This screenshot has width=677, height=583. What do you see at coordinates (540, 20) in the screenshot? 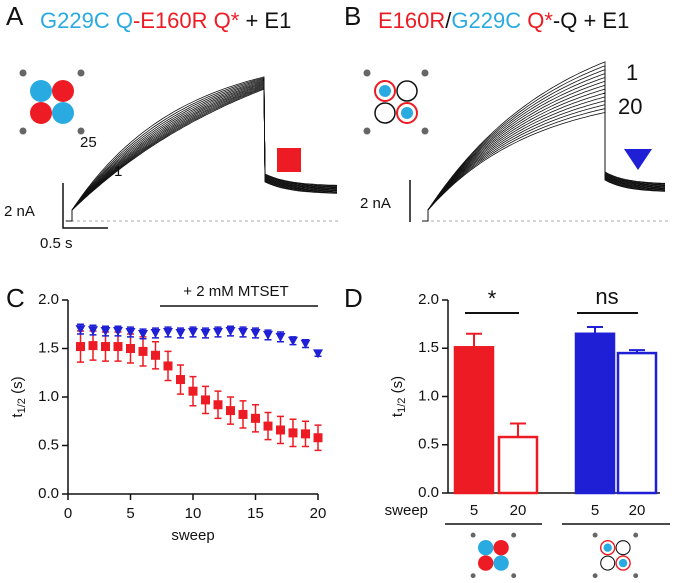
I see `title-segment: Q*` at bounding box center [540, 20].